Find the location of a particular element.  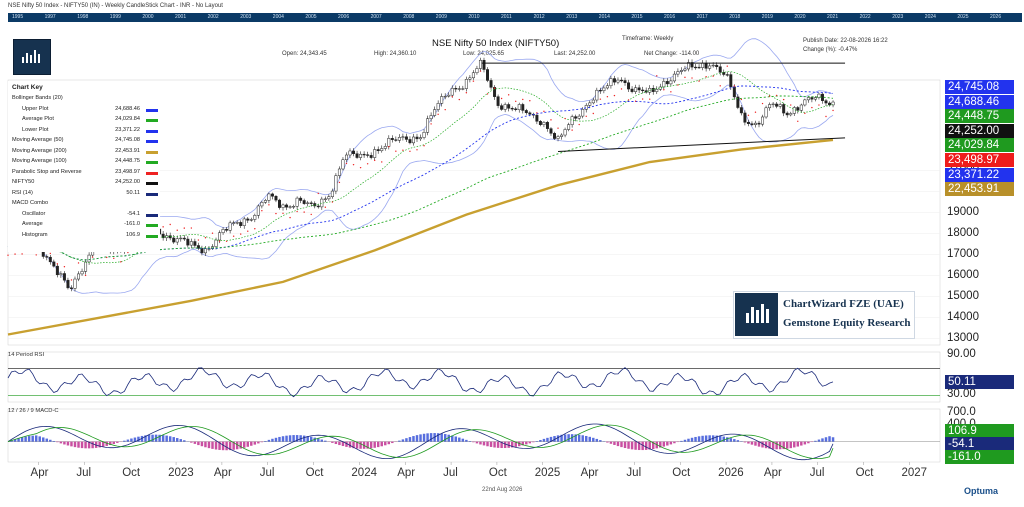

year-strip-label: 2017 is located at coordinates (702, 17).